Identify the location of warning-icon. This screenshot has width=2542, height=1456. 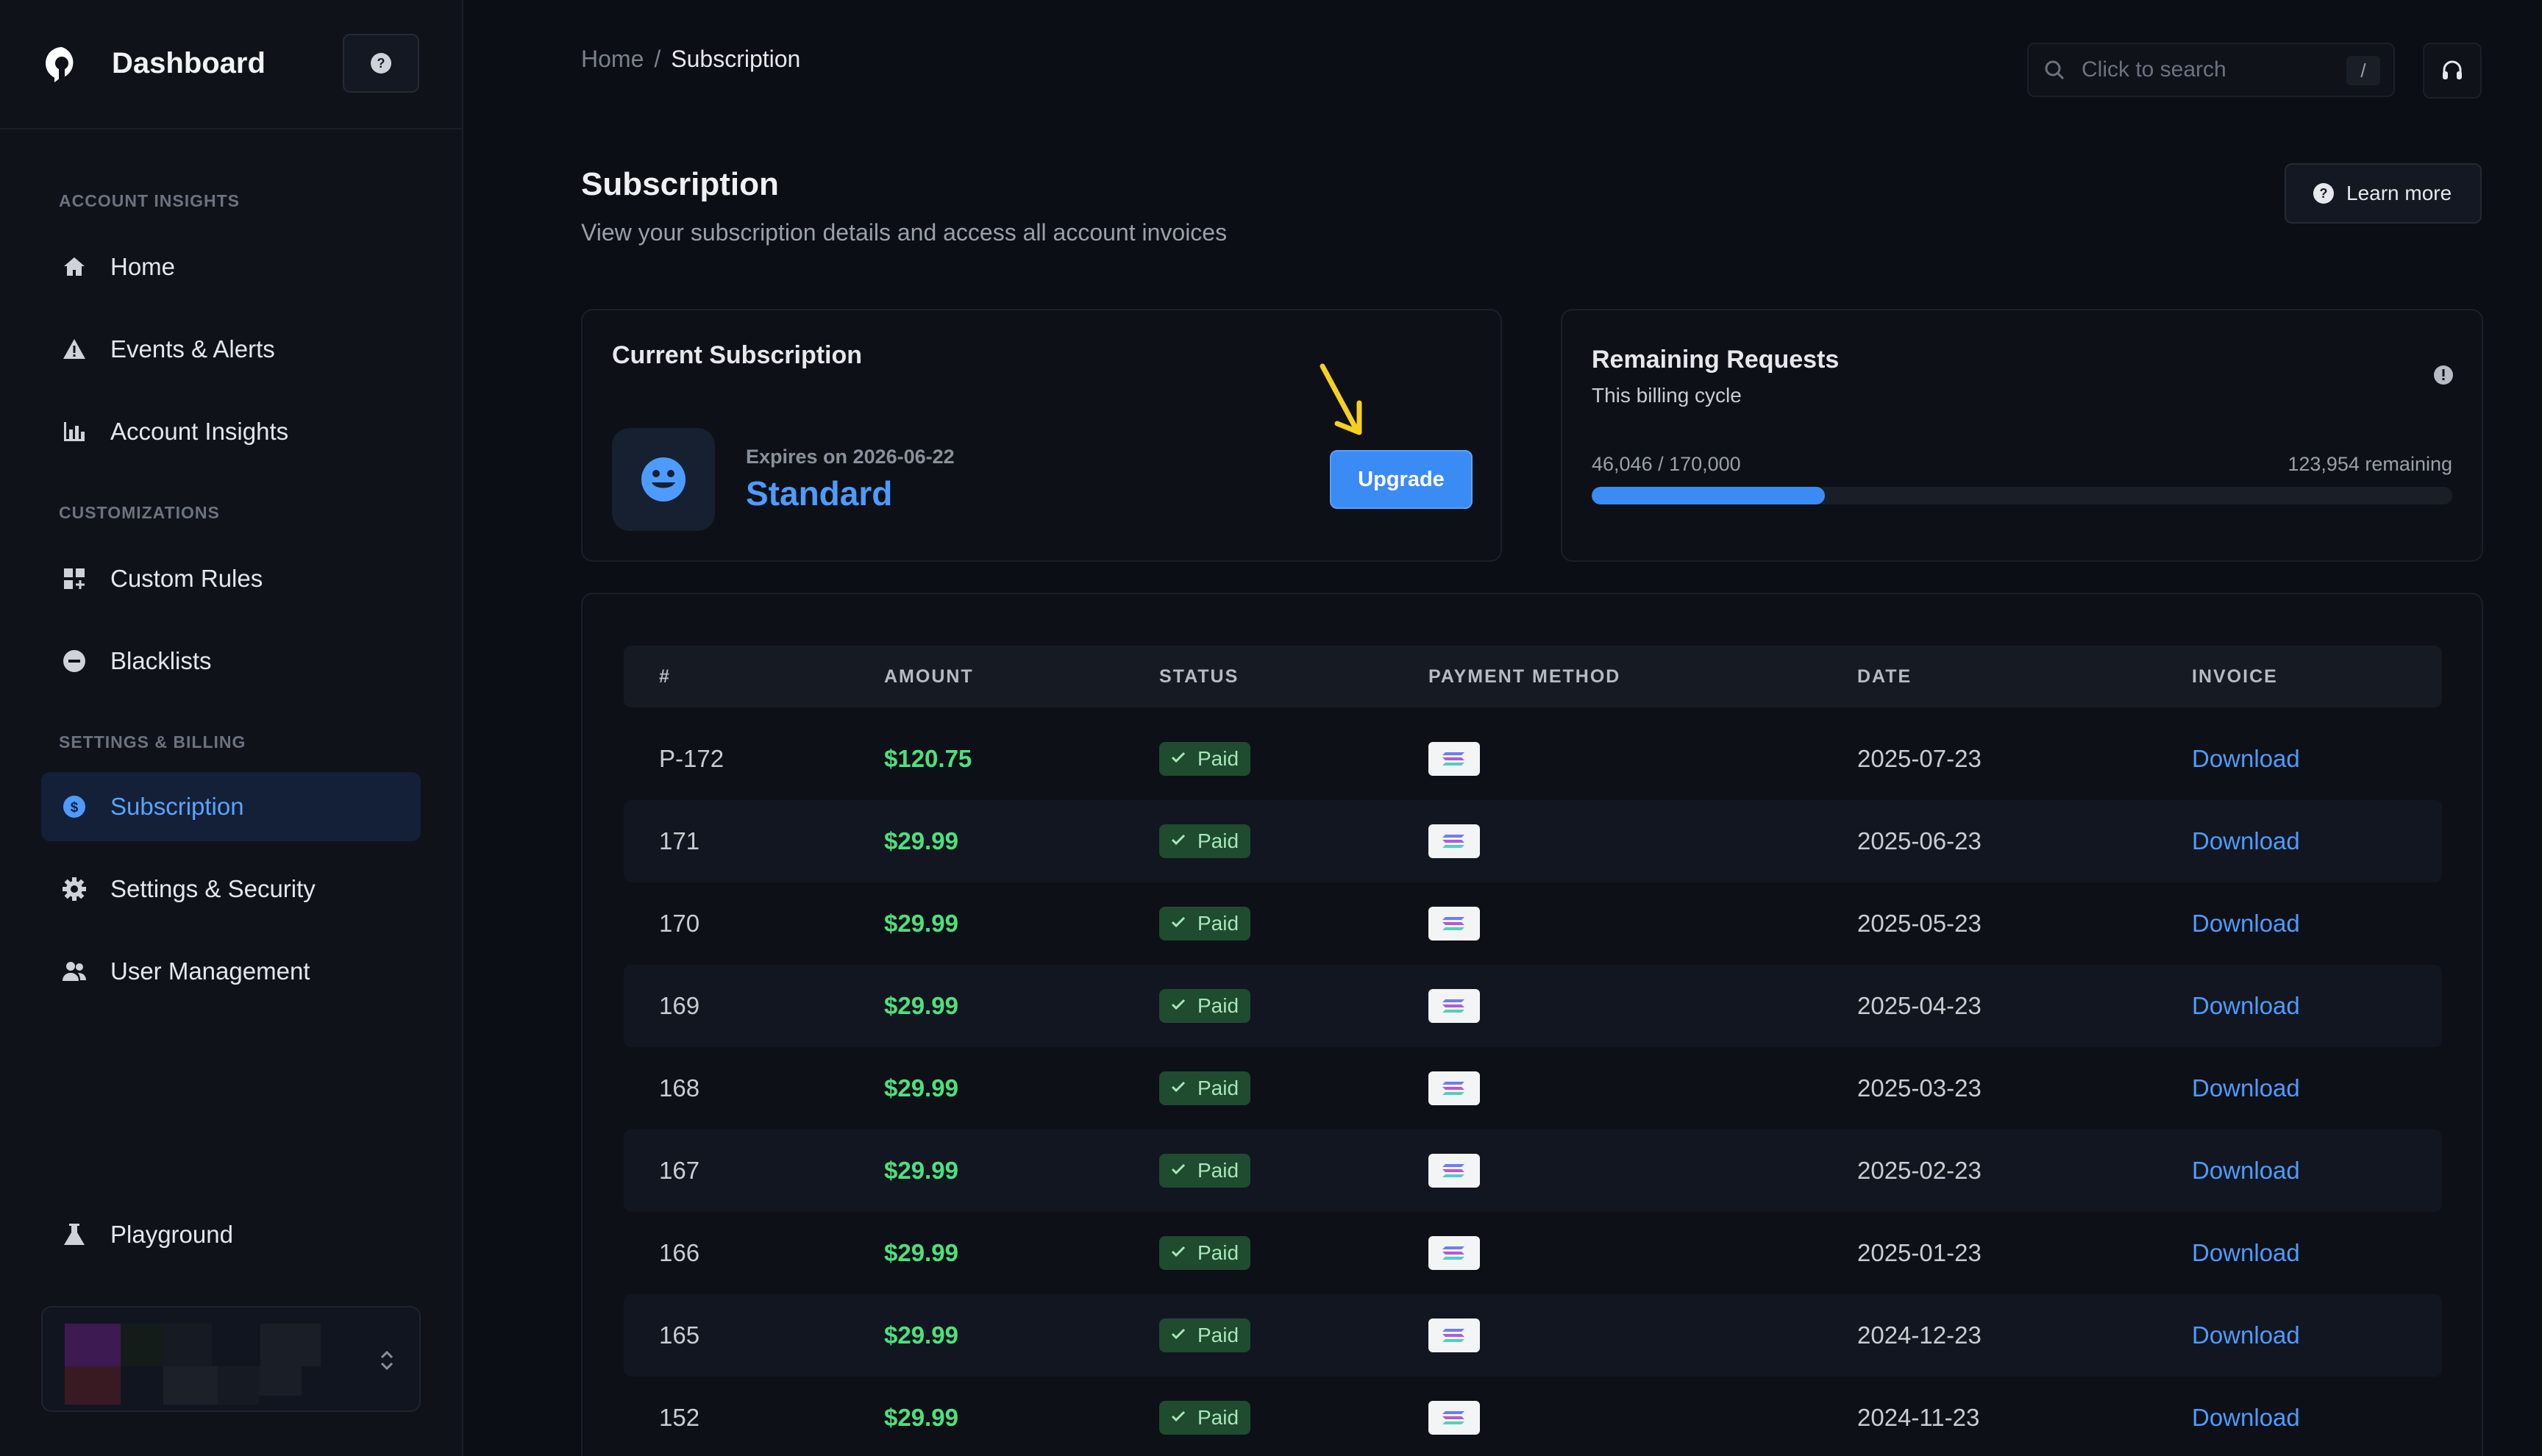
(74, 349).